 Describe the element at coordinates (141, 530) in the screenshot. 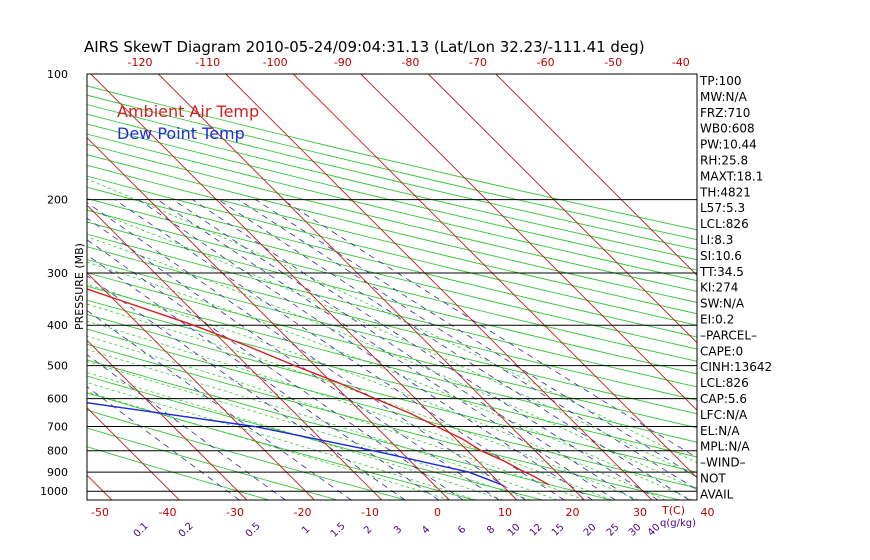

I see `mixing-ratio-label: 0.1` at that location.